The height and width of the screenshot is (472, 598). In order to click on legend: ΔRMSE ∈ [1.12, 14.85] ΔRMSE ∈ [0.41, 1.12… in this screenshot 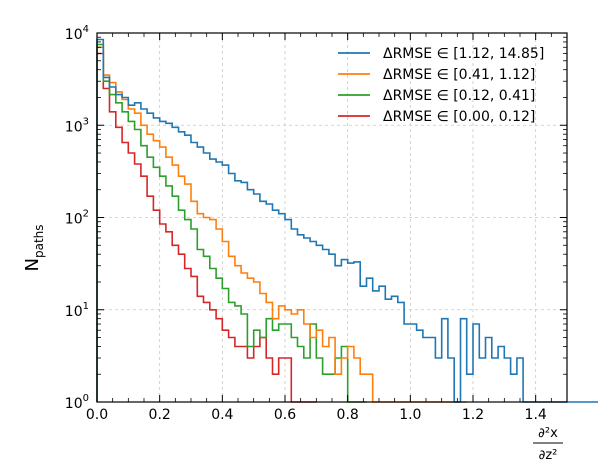, I will do `click(441, 85)`.